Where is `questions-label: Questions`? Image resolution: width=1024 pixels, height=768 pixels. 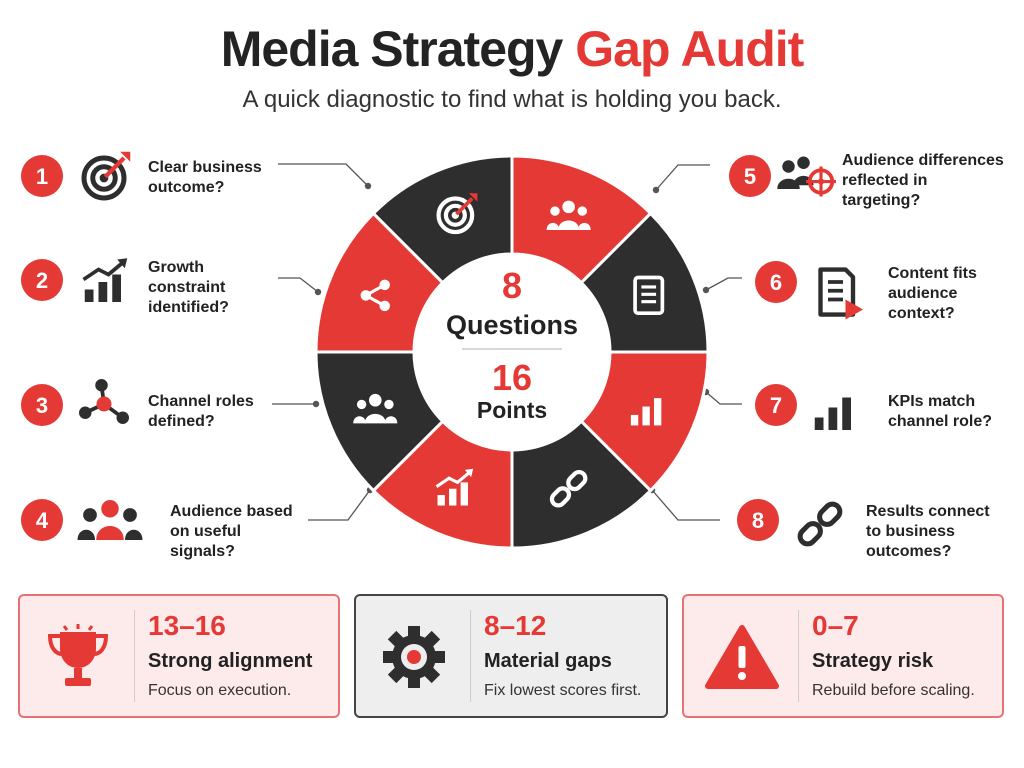 questions-label: Questions is located at coordinates (512, 325).